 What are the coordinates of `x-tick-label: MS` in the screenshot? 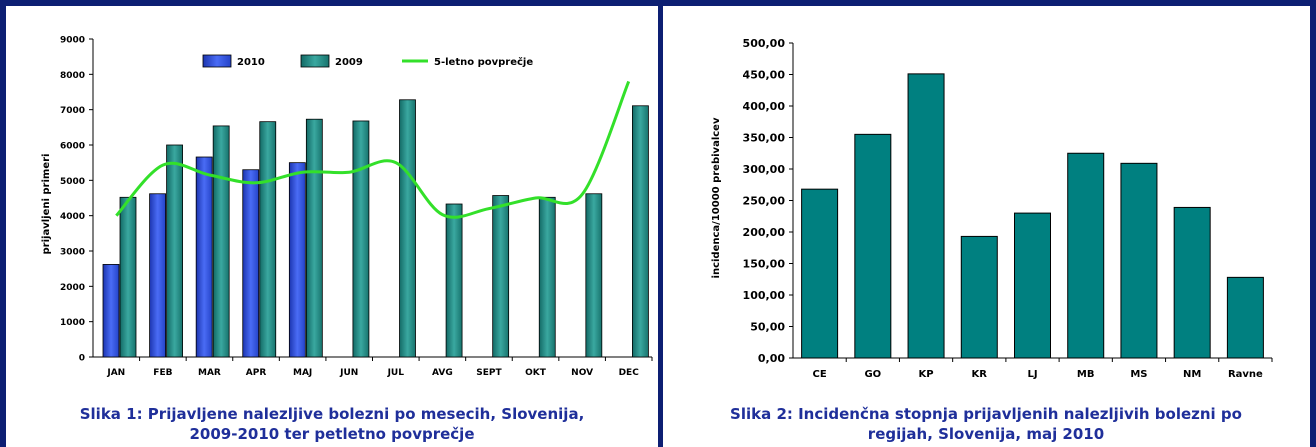 It's located at (1138, 374).